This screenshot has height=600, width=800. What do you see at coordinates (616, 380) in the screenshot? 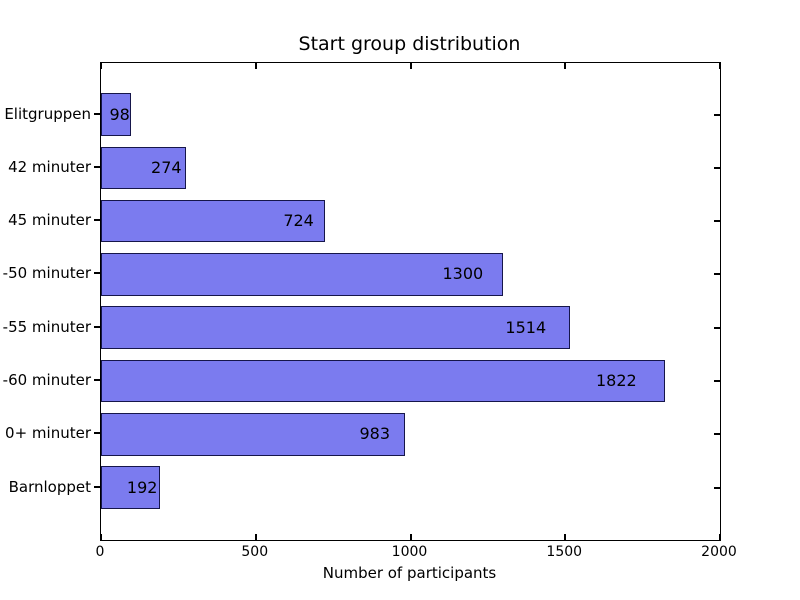
I see `bar-value-label: 1822` at bounding box center [616, 380].